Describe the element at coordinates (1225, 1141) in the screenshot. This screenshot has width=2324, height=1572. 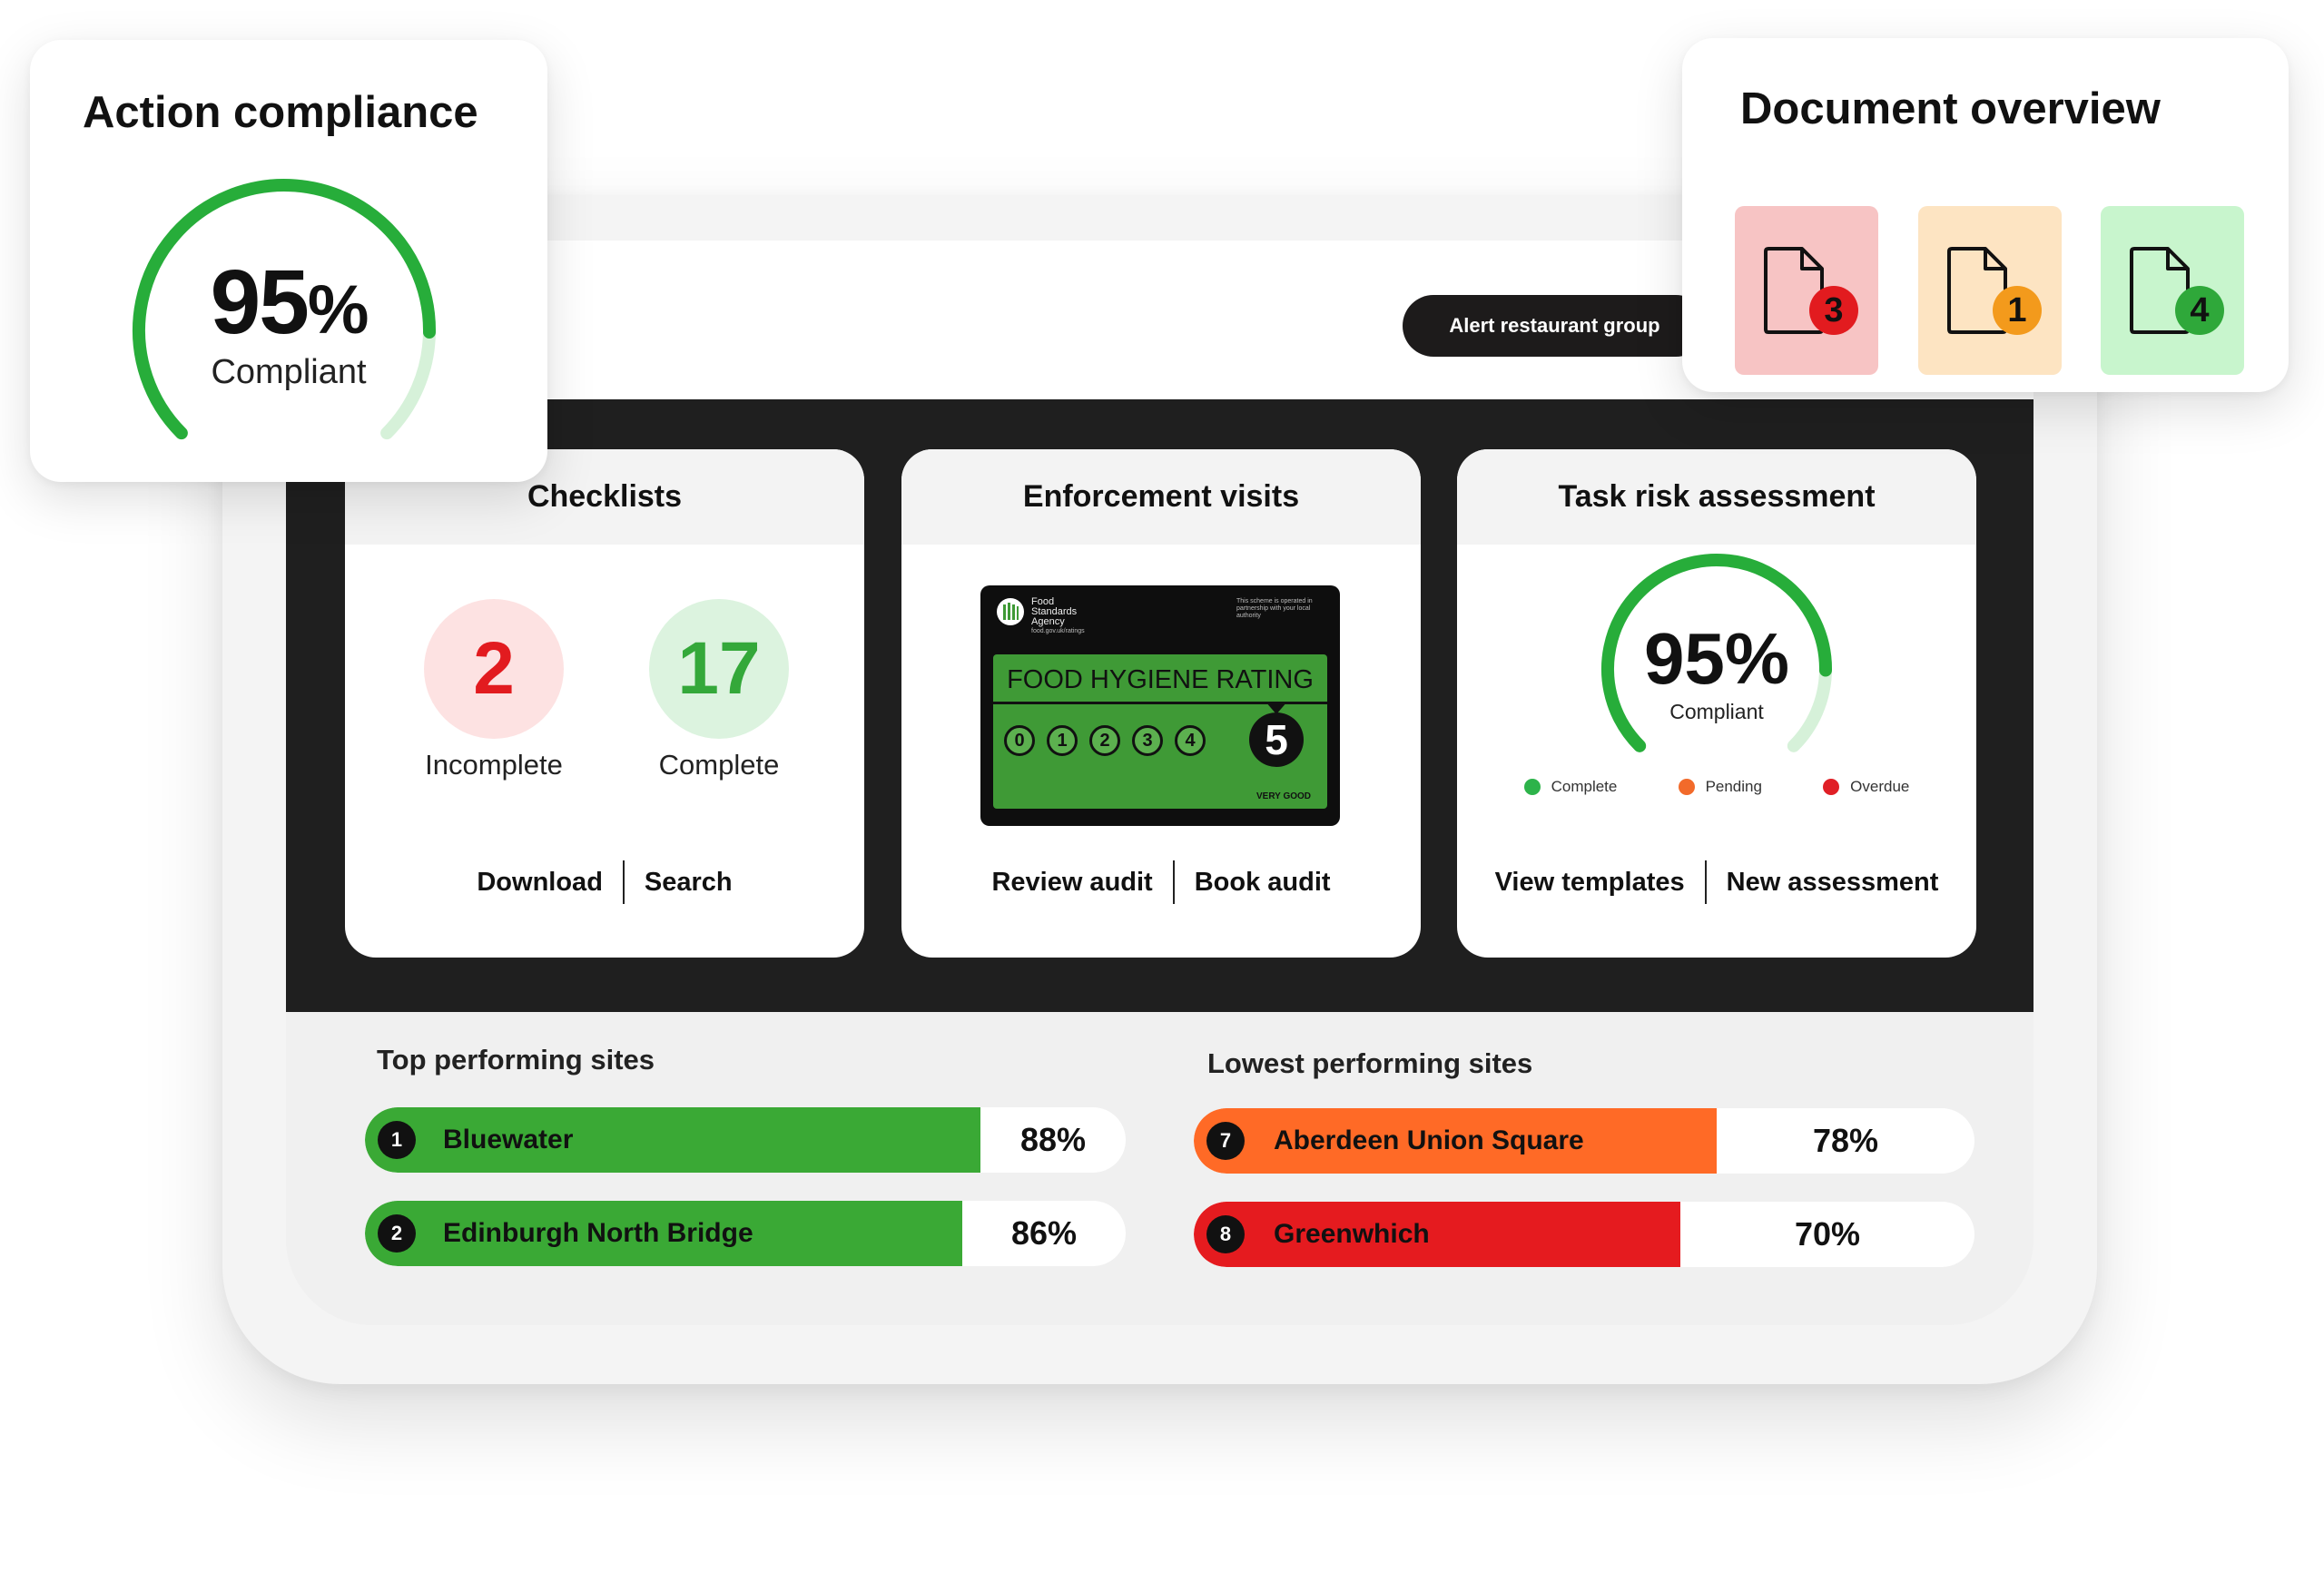
I see `site-rank-badge: 7` at that location.